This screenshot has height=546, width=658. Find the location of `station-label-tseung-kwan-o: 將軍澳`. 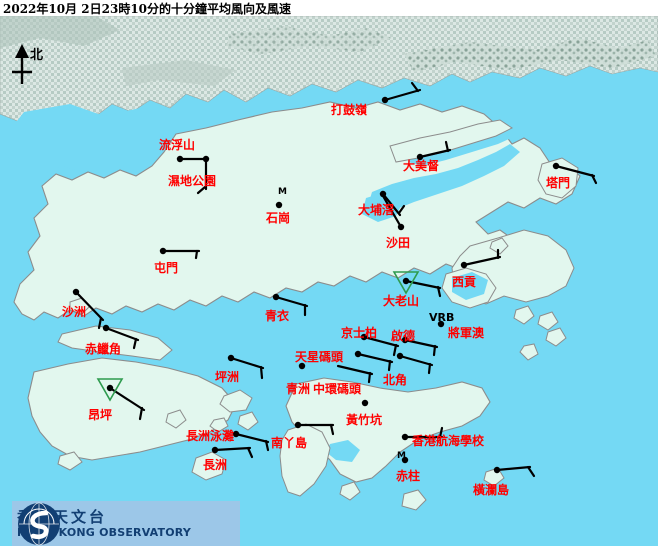

station-label-tseung-kwan-o: 將軍澳 is located at coordinates (466, 333).